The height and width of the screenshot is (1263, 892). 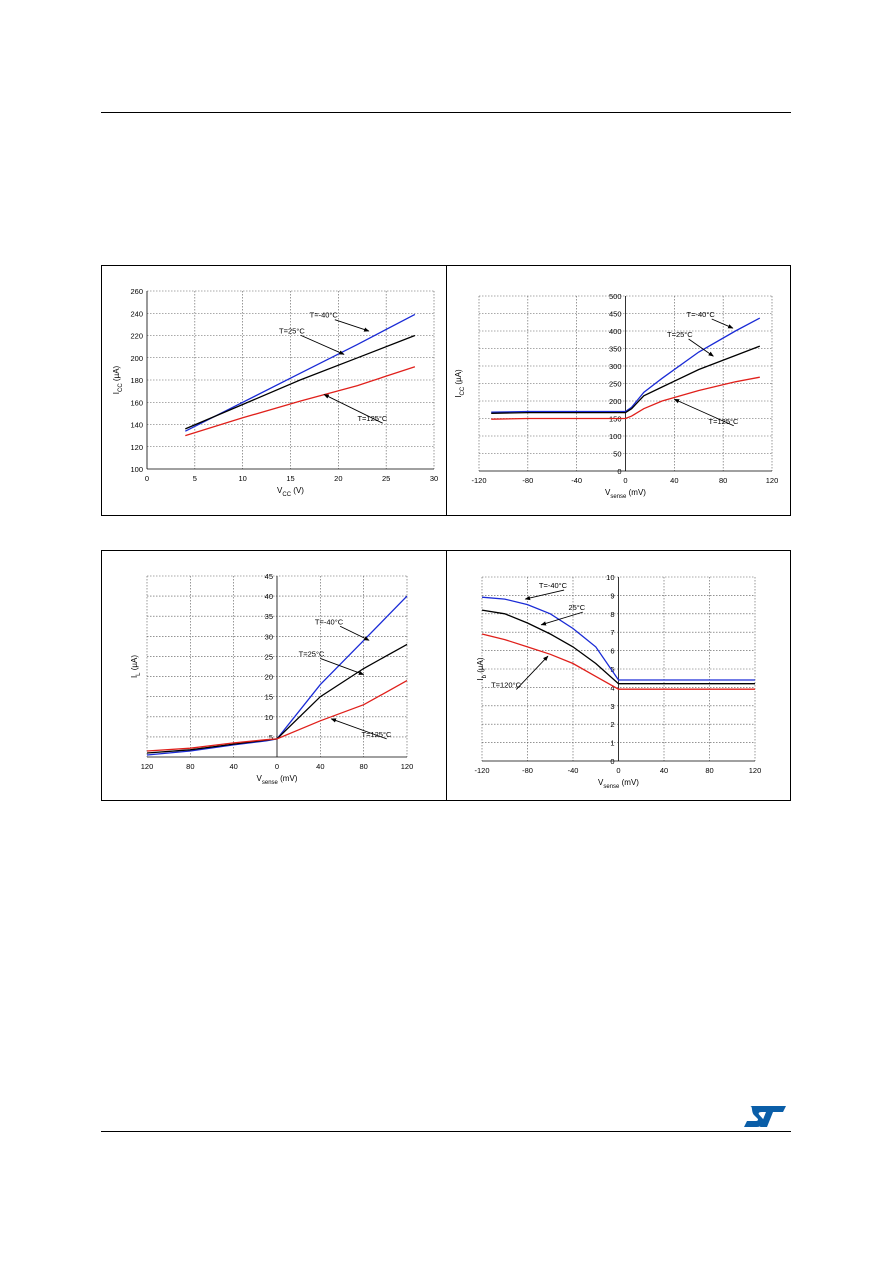 I want to click on y-tick-label: 250, so click(x=615, y=384).